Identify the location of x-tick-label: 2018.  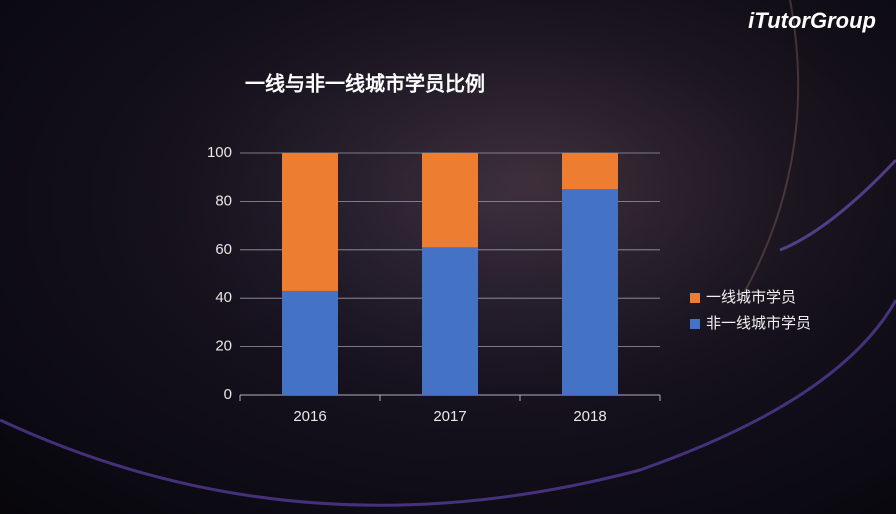
(589, 416).